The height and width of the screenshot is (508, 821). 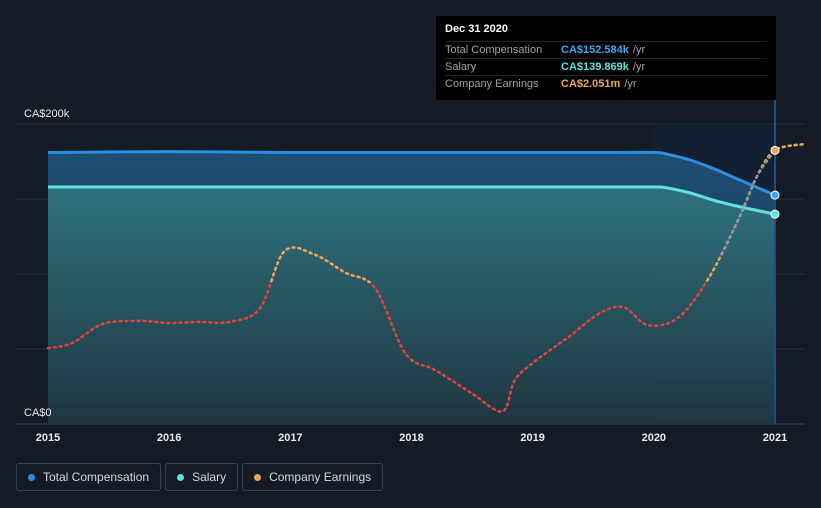 What do you see at coordinates (654, 438) in the screenshot?
I see `x-tick-label: 2020` at bounding box center [654, 438].